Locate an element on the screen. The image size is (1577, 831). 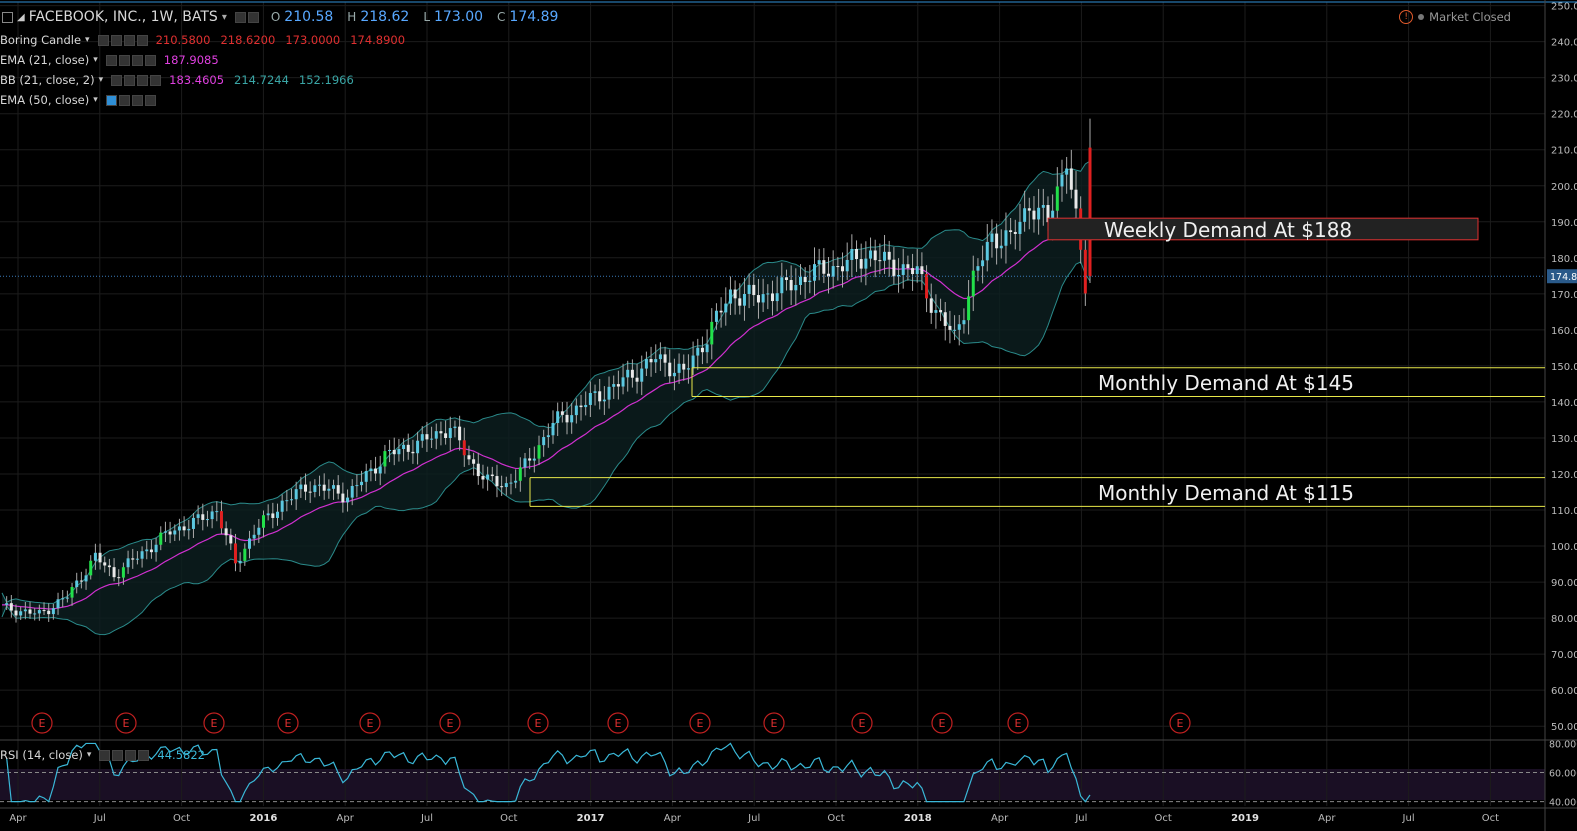
time-tick-label: Oct is located at coordinates (1163, 818).